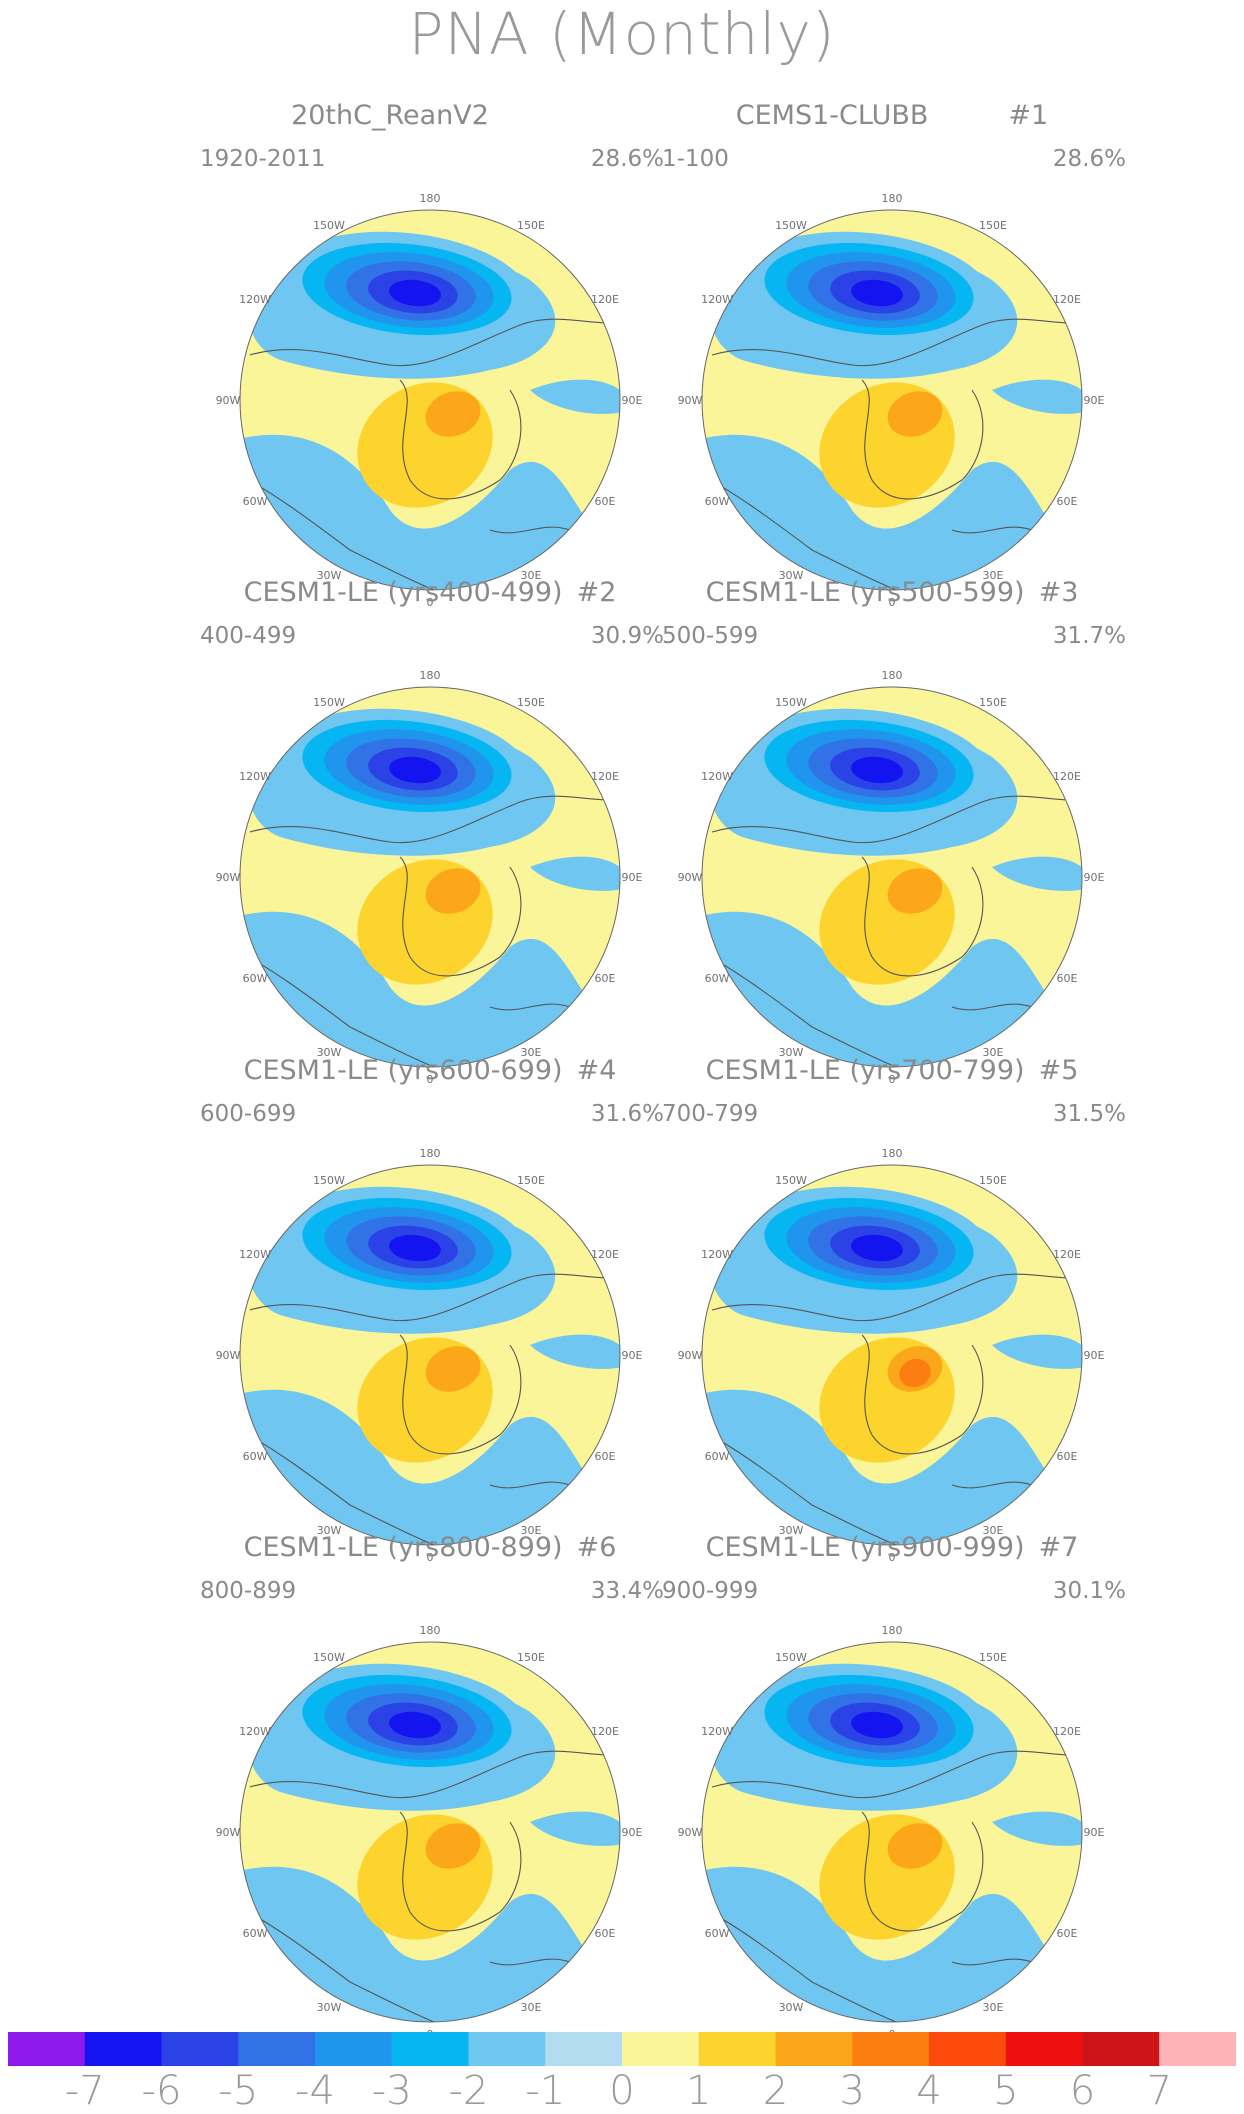 Image resolution: width=1244 pixels, height=2114 pixels. Describe the element at coordinates (248, 1591) in the screenshot. I see `panel-years: 800-899` at that location.